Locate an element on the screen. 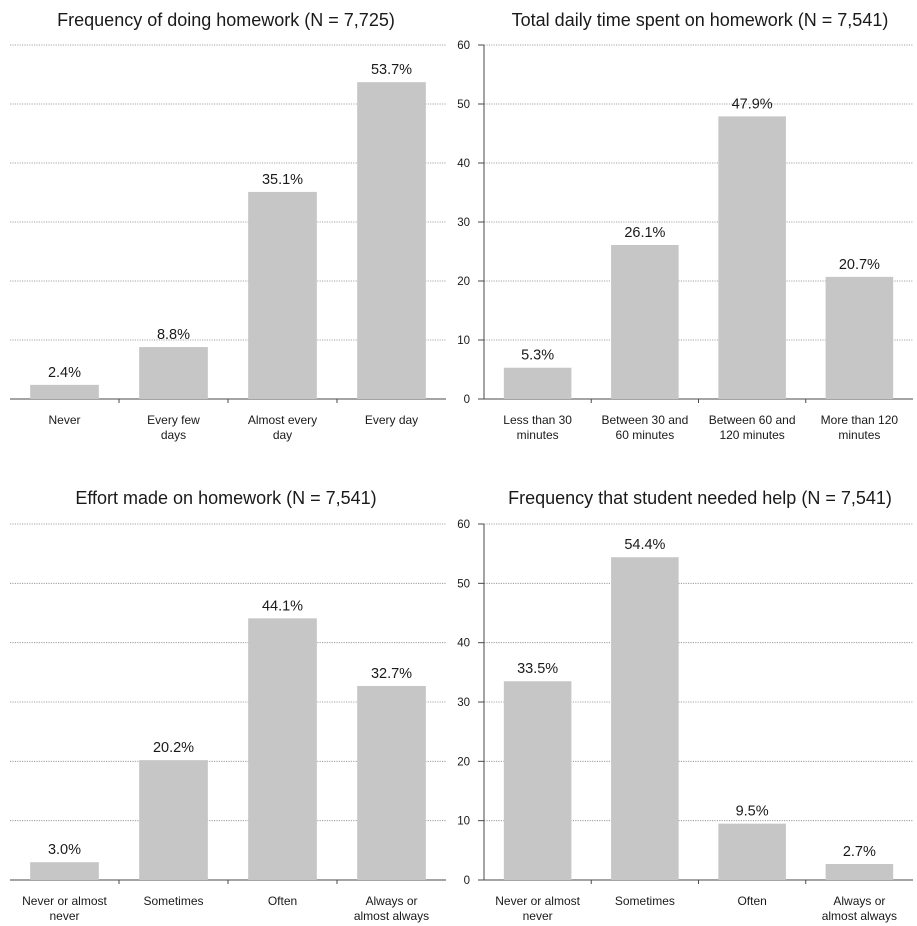 The width and height of the screenshot is (917, 926). category-label: Every few days is located at coordinates (173, 427).